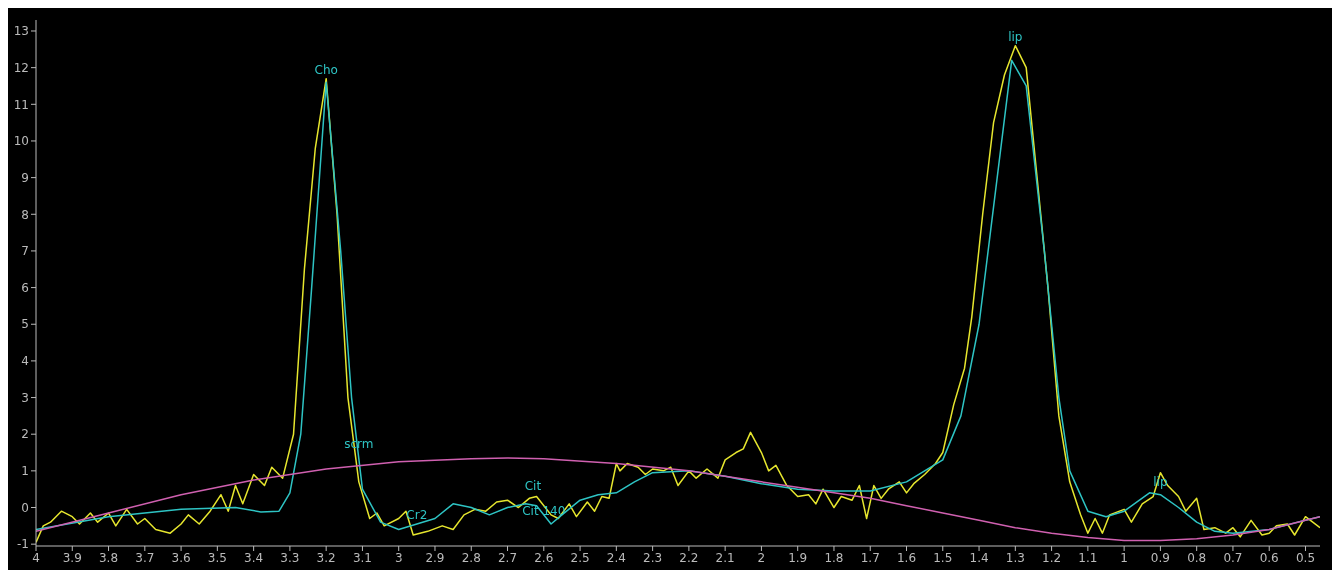 The height and width of the screenshot is (578, 1340). Describe the element at coordinates (943, 557) in the screenshot. I see `x-tick-label: 1.5` at that location.